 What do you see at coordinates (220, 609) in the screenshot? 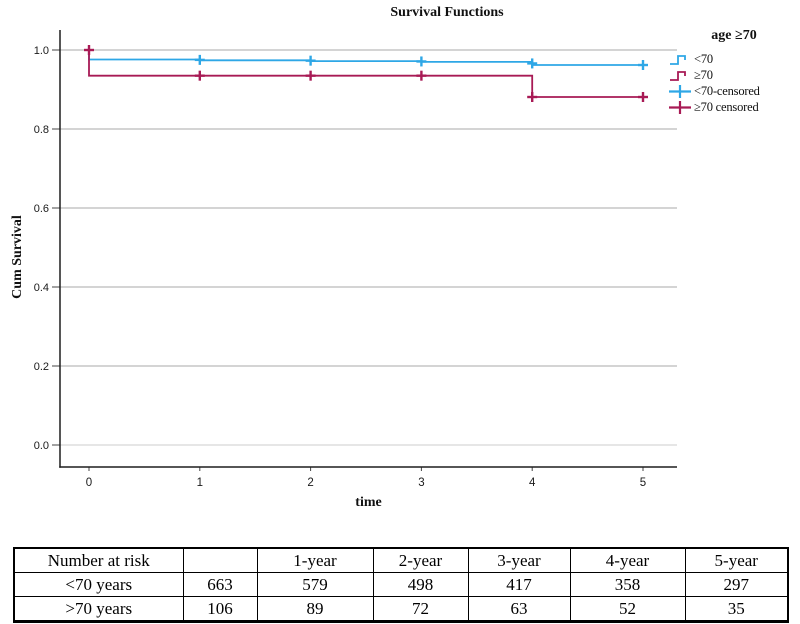
I see `risk-table-cell: 106` at bounding box center [220, 609].